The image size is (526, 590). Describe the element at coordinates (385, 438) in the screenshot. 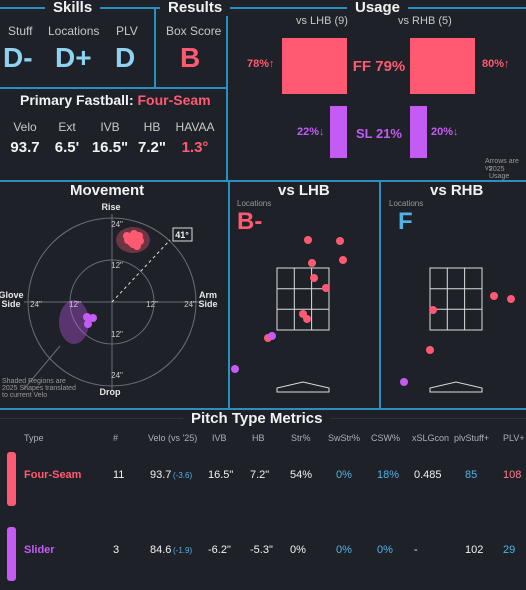

I see `table-header-cell: CSW%` at that location.